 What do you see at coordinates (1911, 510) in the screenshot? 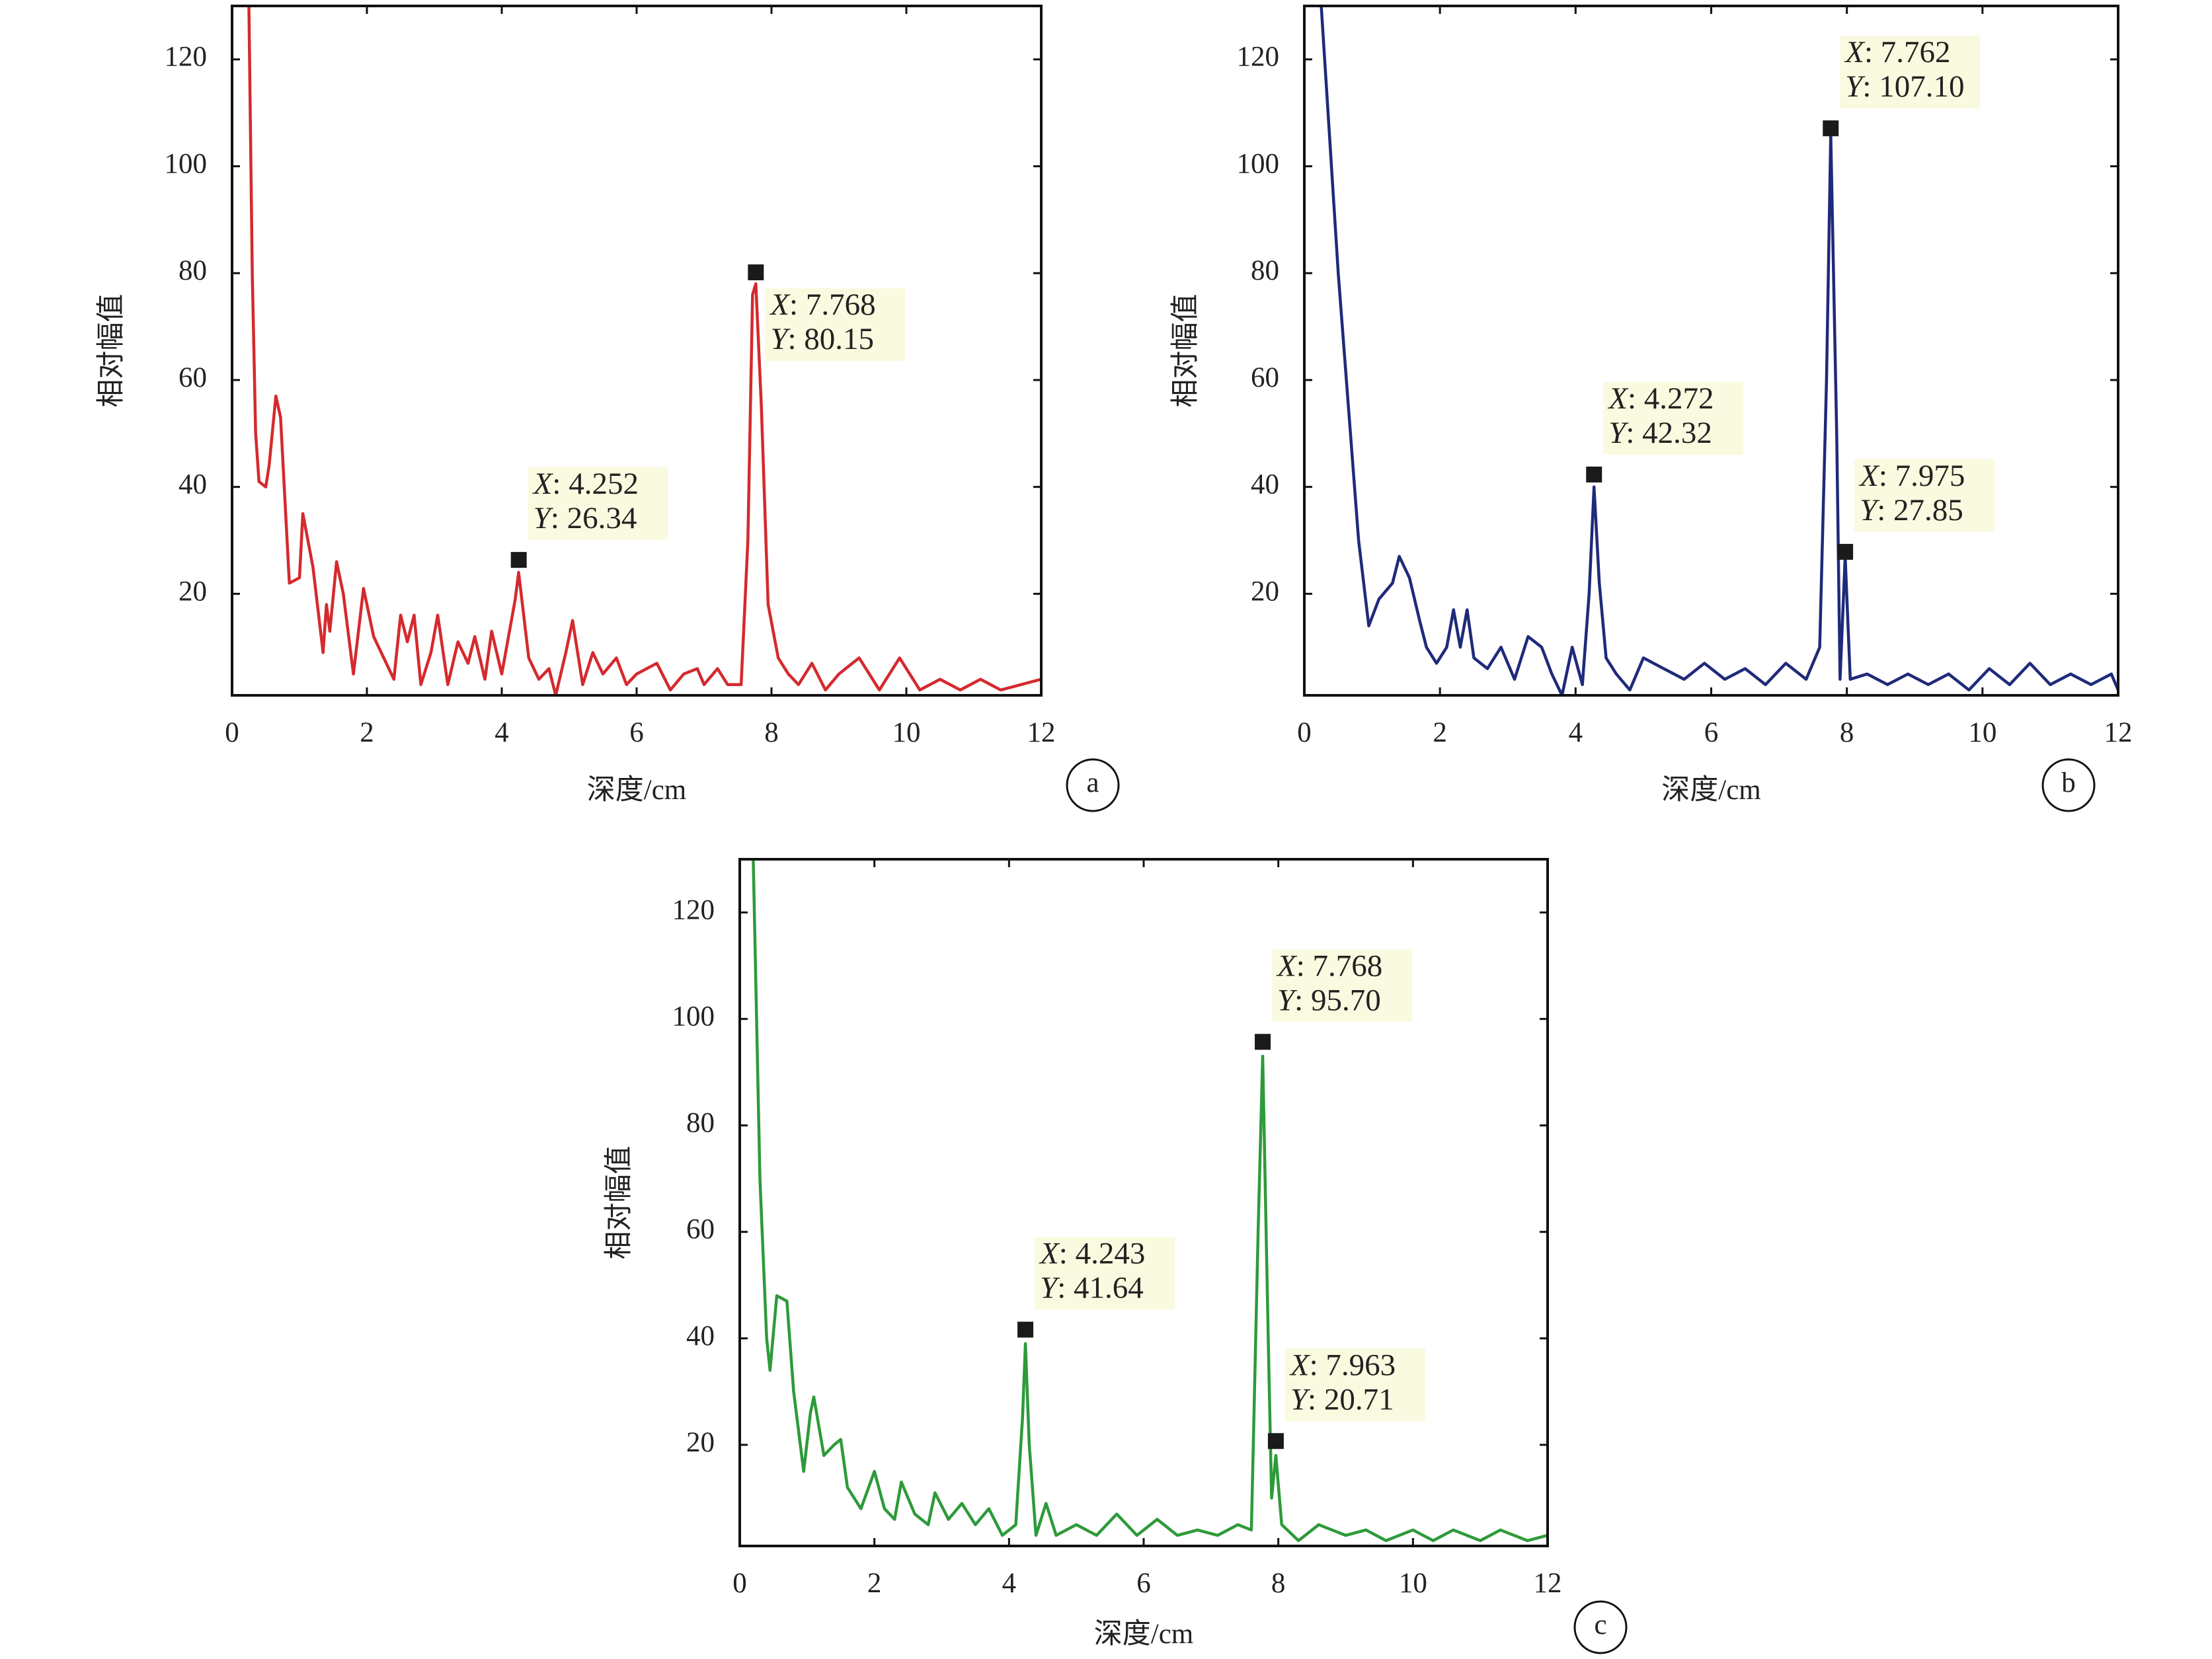
I see `annotation-text: Y: 27.85` at bounding box center [1911, 510].